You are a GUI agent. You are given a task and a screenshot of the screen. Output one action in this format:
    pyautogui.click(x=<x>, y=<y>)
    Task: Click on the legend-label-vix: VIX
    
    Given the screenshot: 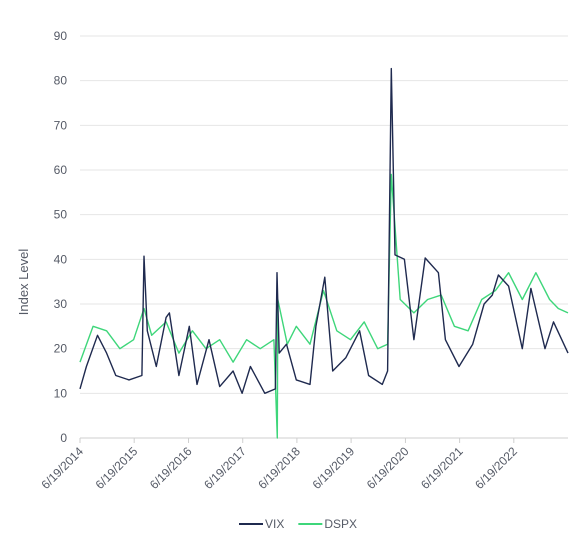 What is the action you would take?
    pyautogui.click(x=274, y=524)
    